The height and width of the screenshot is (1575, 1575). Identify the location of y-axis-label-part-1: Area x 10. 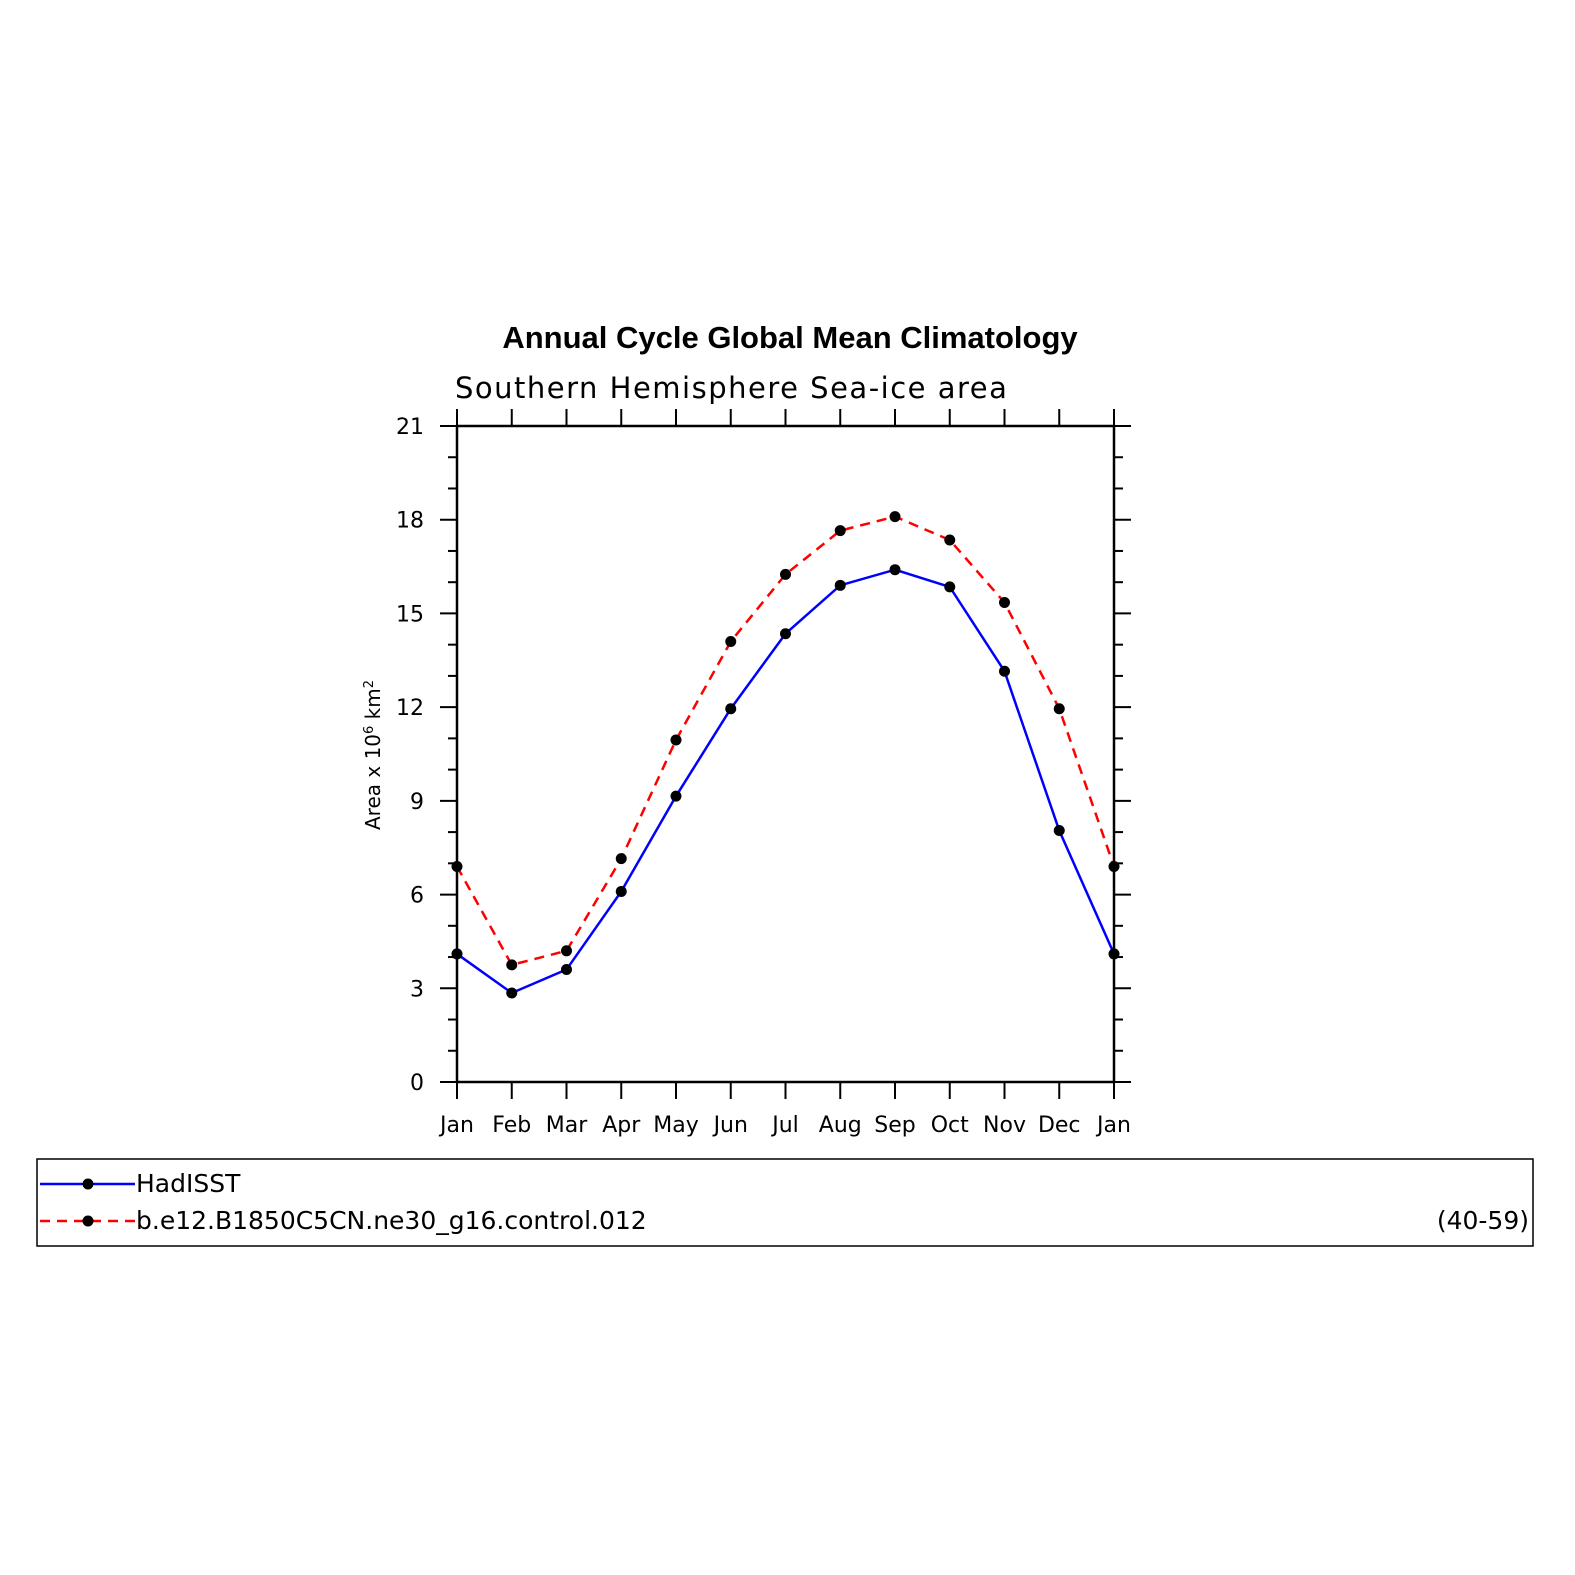
(373, 782).